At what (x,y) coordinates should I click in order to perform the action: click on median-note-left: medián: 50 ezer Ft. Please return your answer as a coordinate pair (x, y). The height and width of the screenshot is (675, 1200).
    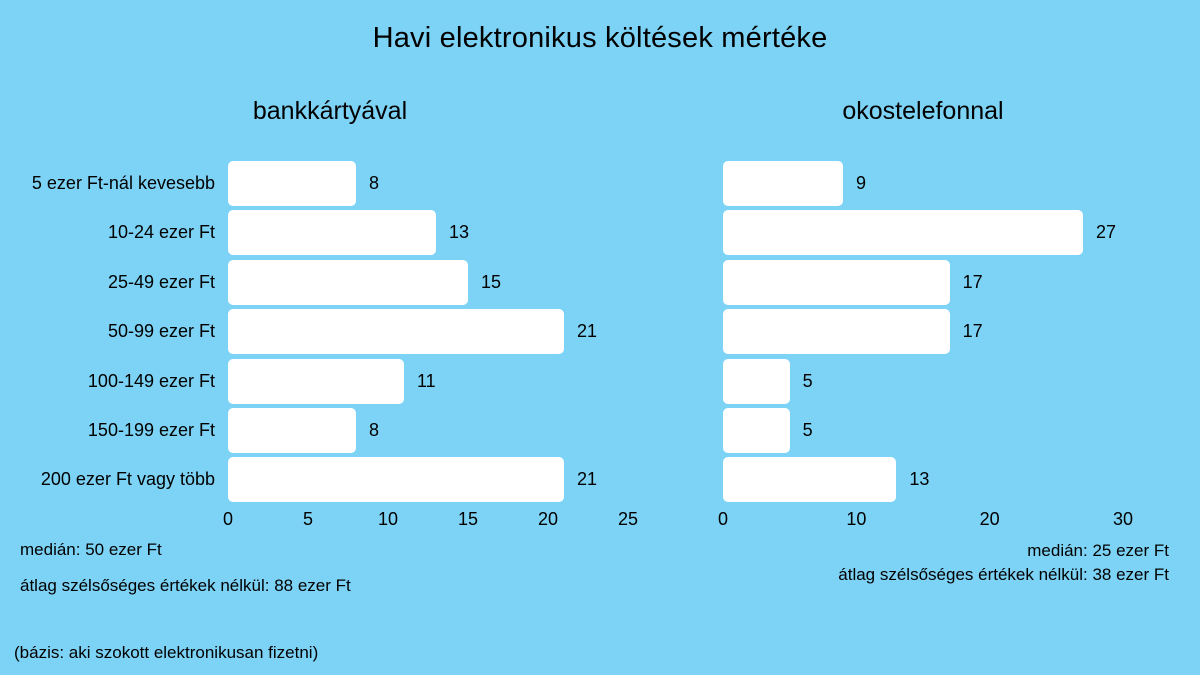
    Looking at the image, I should click on (91, 549).